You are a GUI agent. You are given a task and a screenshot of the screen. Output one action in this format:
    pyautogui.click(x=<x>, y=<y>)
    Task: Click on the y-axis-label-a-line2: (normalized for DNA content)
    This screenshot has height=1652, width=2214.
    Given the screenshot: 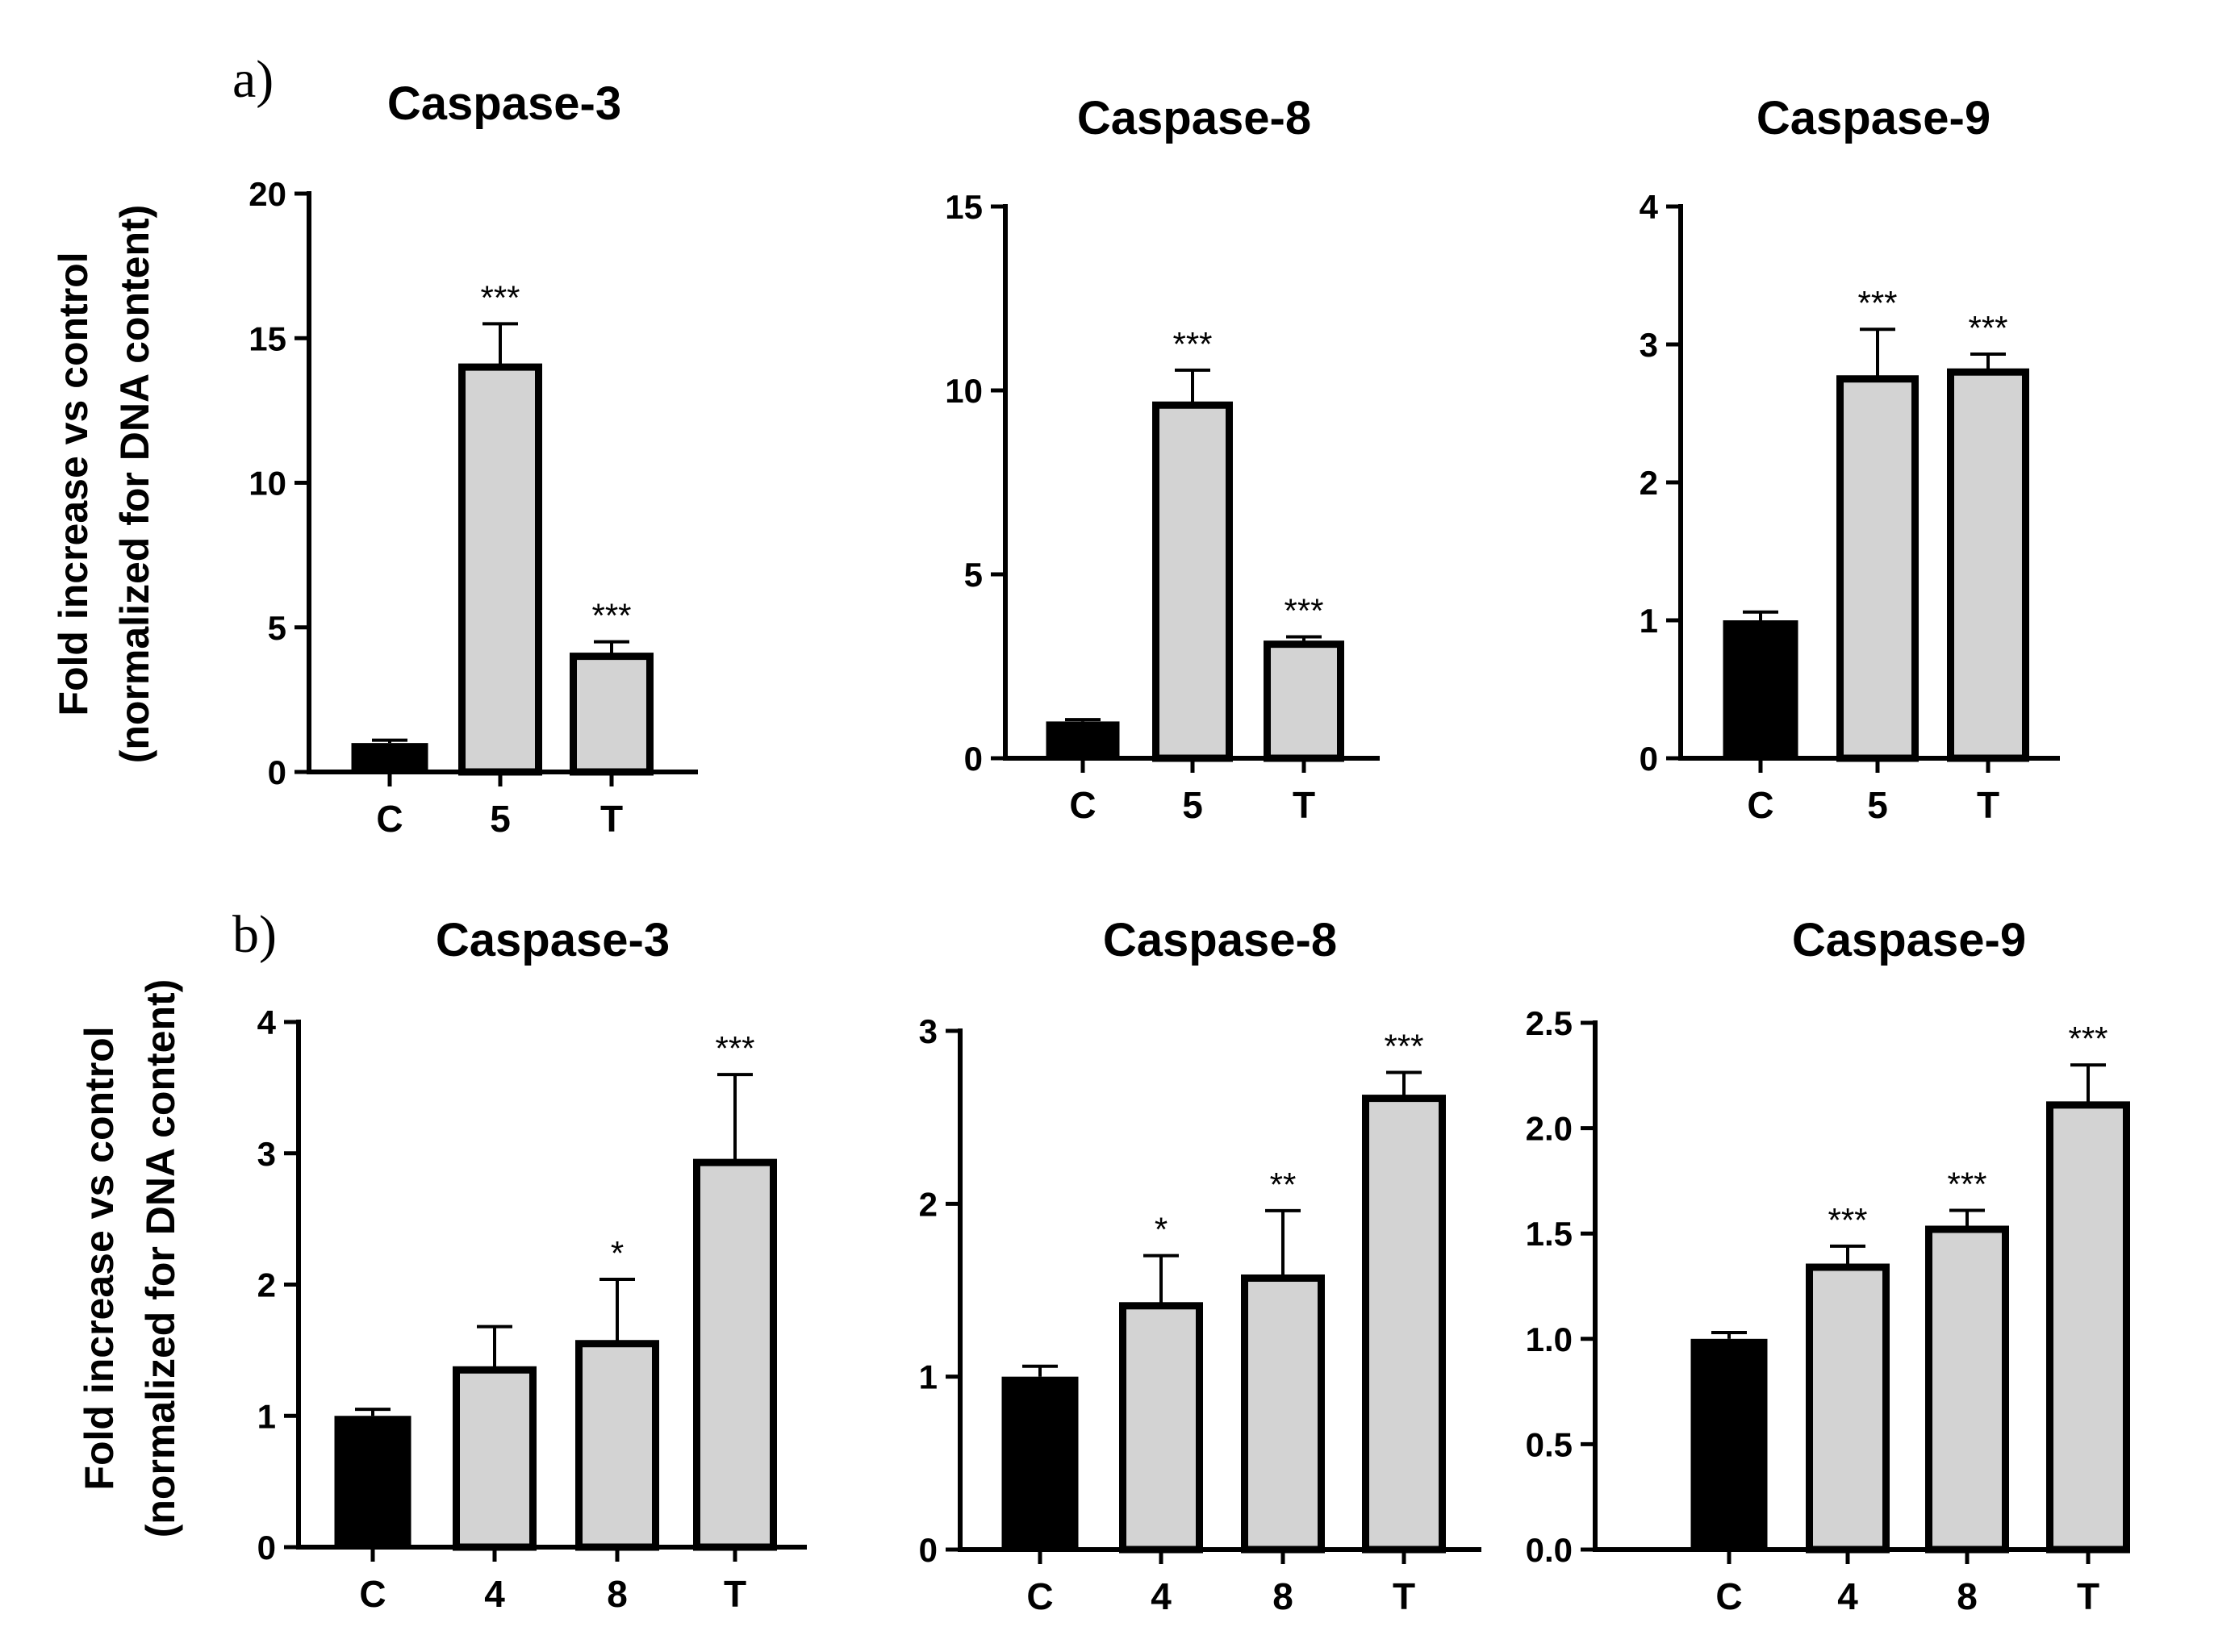 What is the action you would take?
    pyautogui.click(x=134, y=485)
    